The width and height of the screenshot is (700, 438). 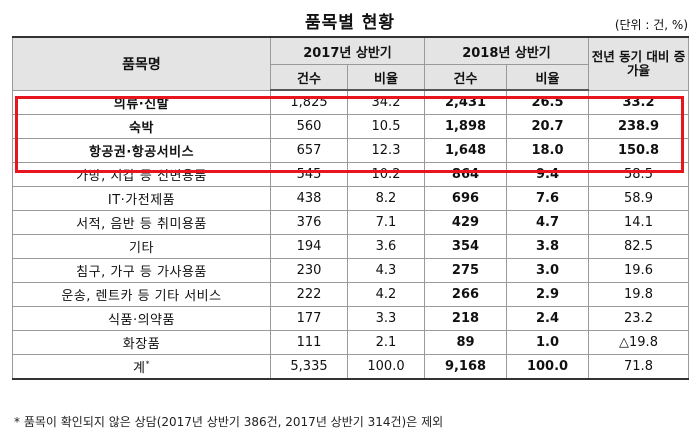 What do you see at coordinates (506, 50) in the screenshot?
I see `header-2018-h1: 2018년 상반기` at bounding box center [506, 50].